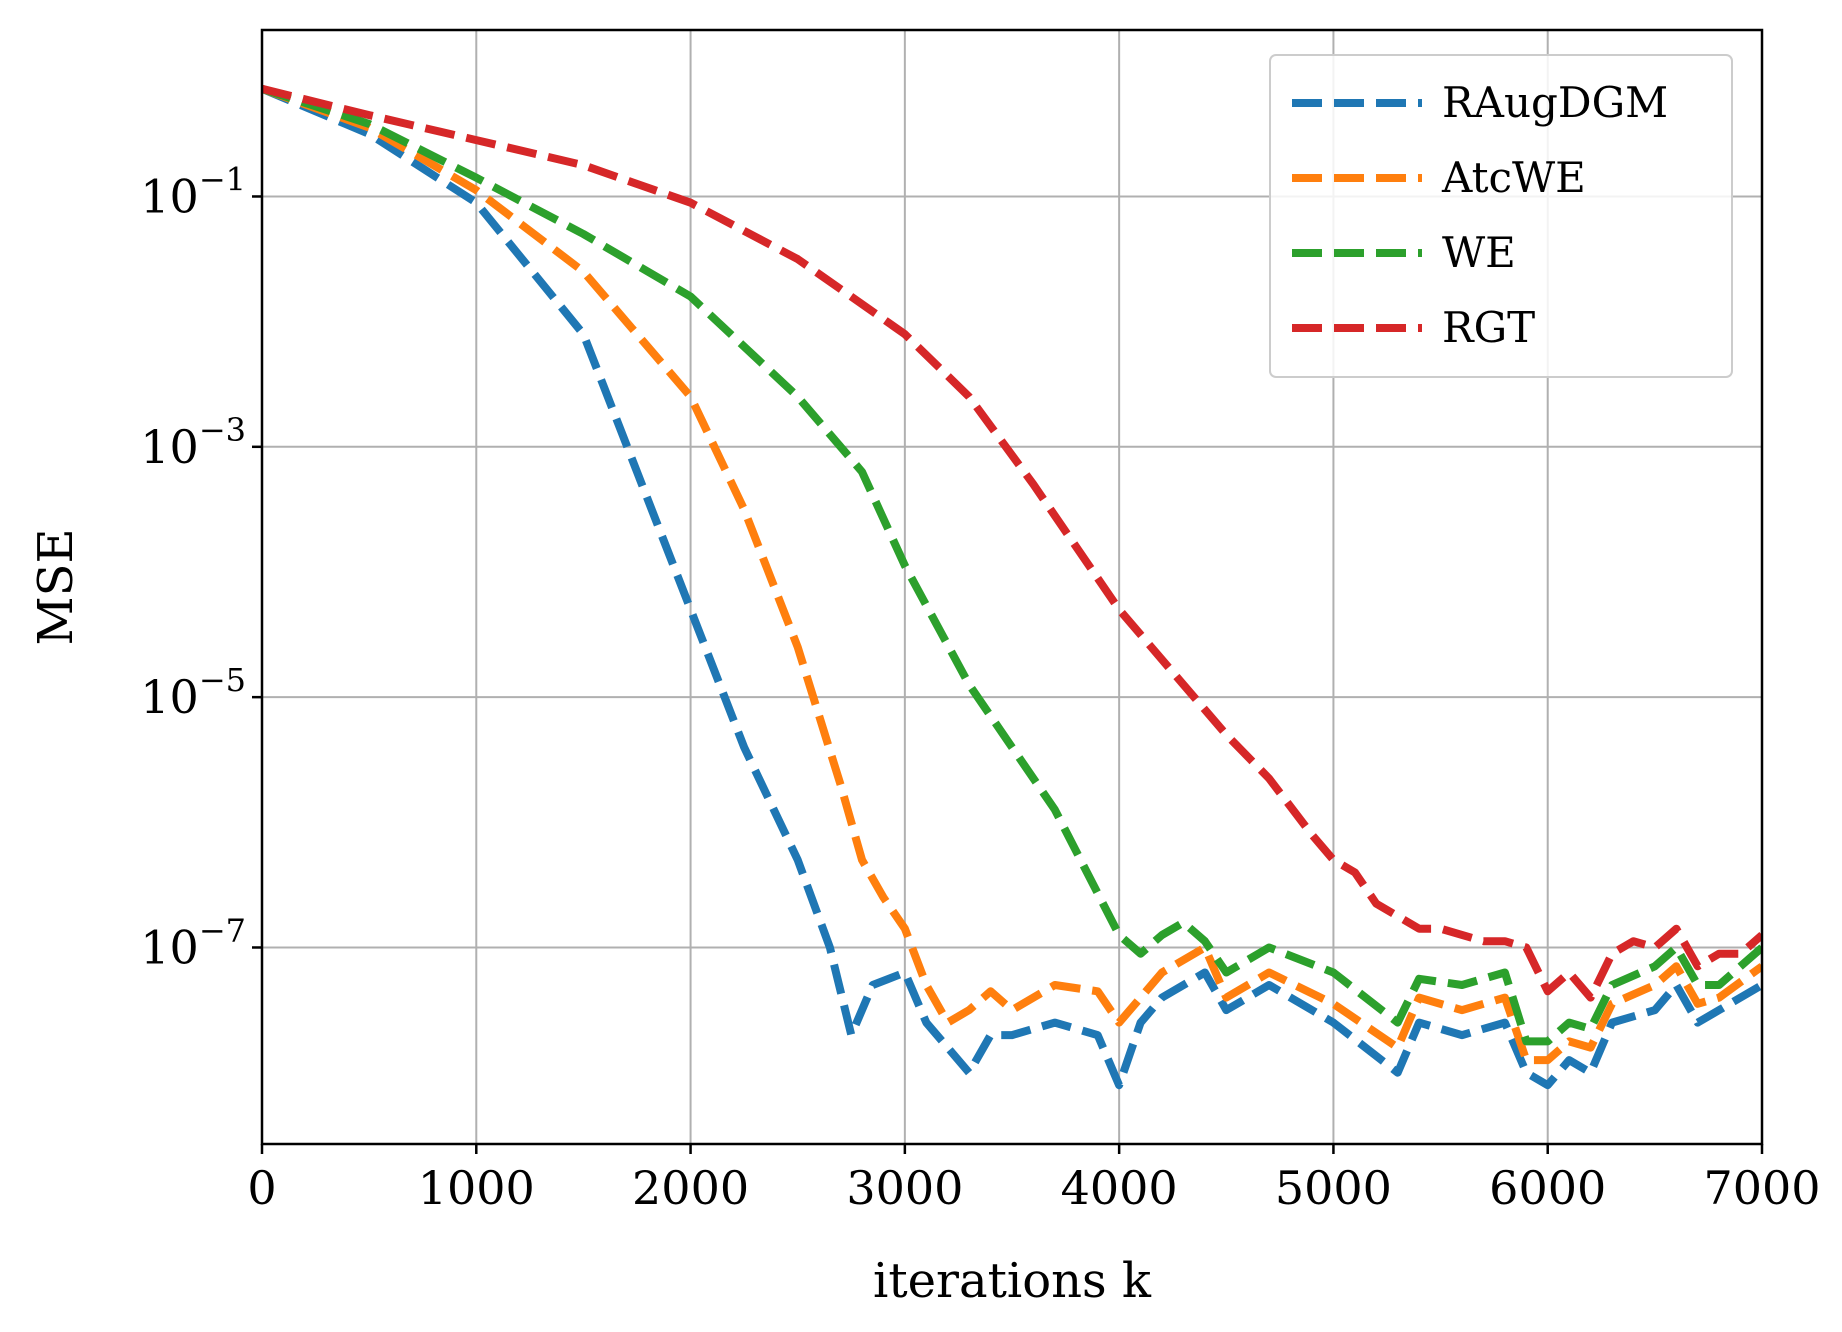 This screenshot has height=1332, width=1842. Describe the element at coordinates (193, 942) in the screenshot. I see `y-tick-label: 10⁻⁷` at that location.